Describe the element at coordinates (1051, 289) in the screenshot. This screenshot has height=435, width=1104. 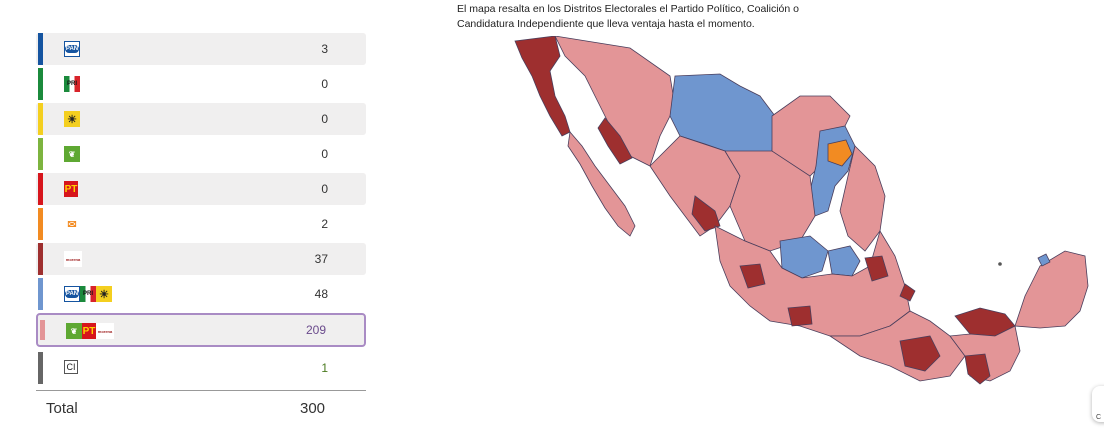
I see `map-region-yucatan` at that location.